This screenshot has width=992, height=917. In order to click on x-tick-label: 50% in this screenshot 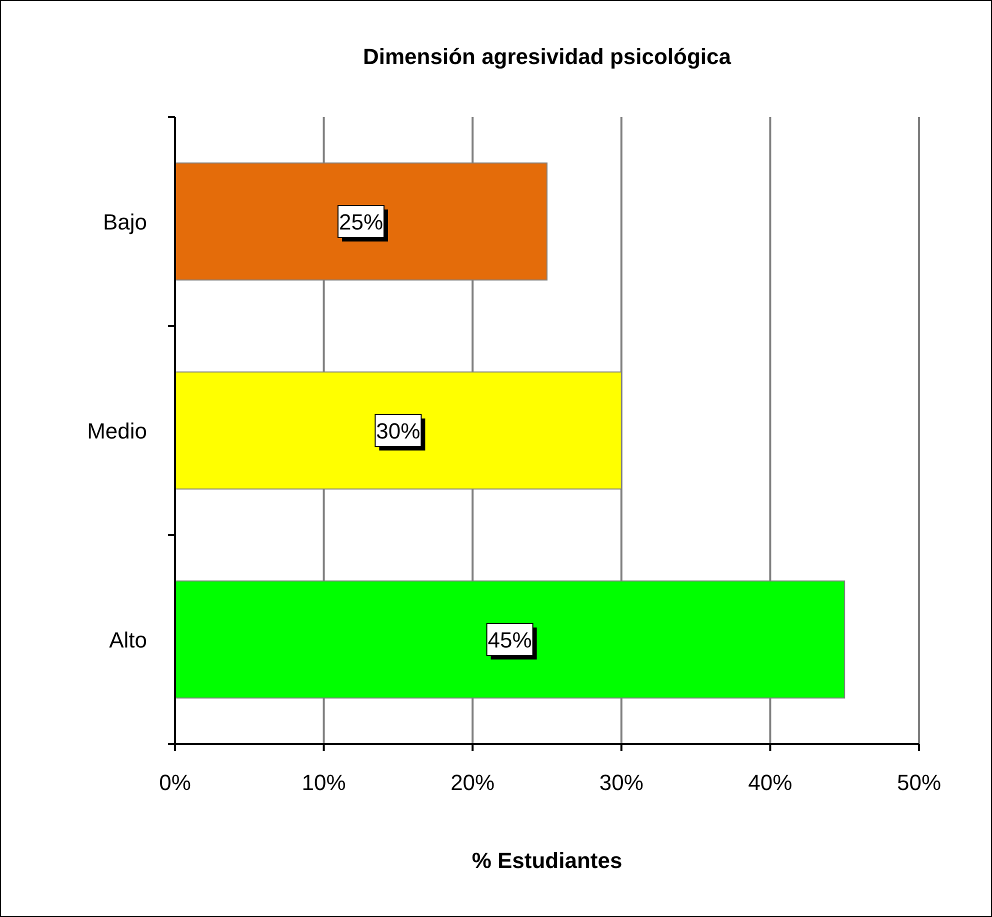, I will do `click(919, 782)`.